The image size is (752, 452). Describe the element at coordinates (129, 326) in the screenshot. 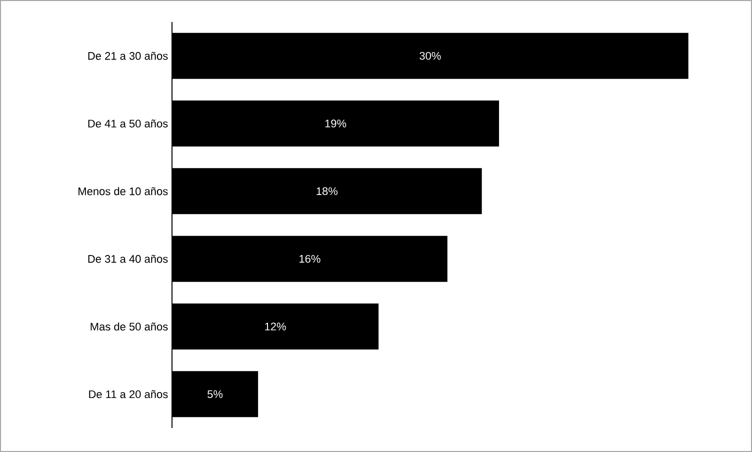

I see `y-tick-label: Mas de 50 años` at that location.